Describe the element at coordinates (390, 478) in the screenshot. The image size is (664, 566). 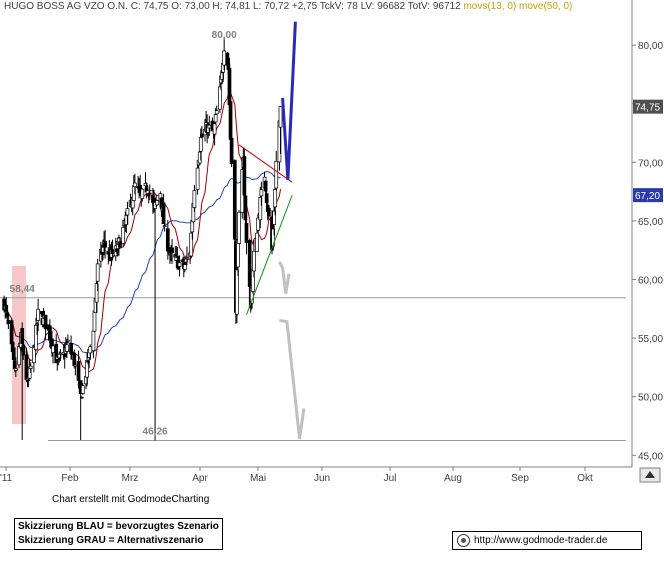
I see `x-tick-label: Jul` at that location.